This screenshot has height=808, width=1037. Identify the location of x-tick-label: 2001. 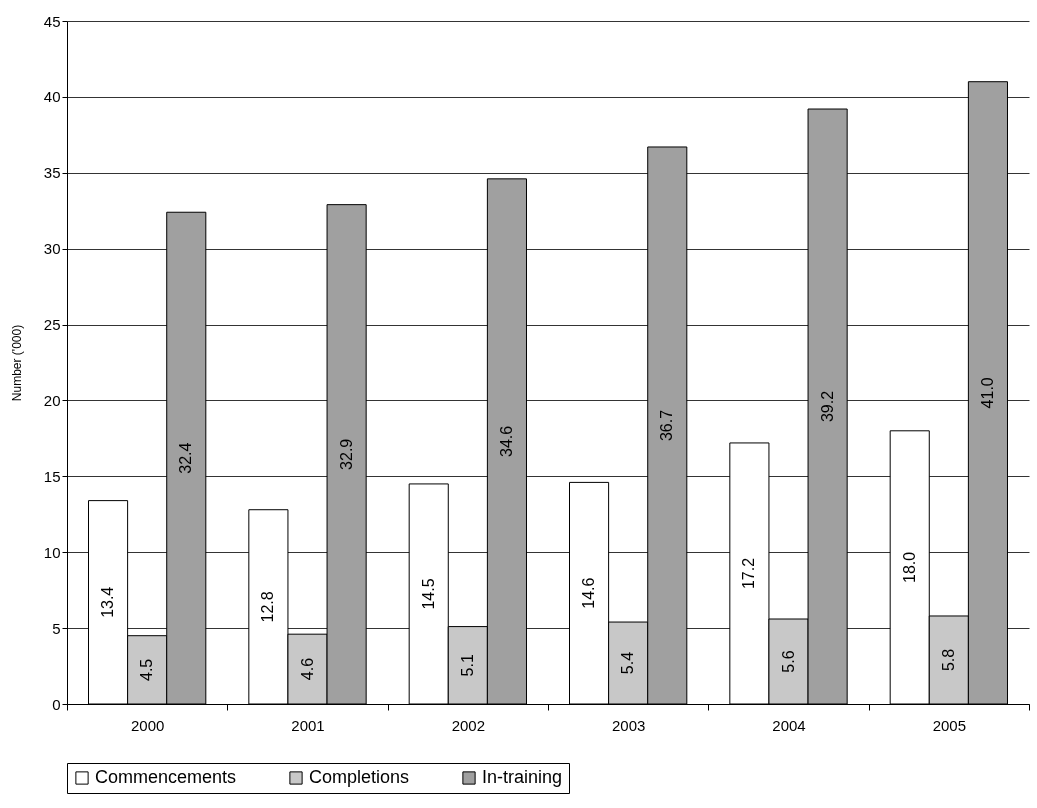
(308, 725).